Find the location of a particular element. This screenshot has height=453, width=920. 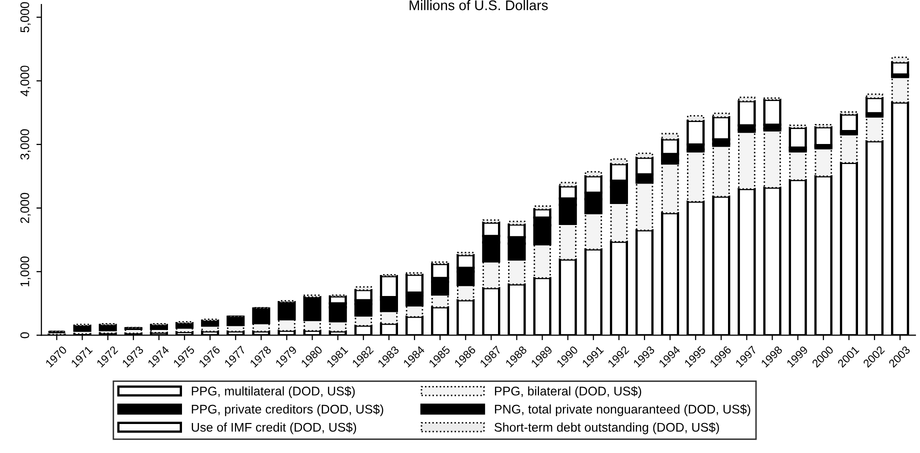

y-tick-label: 1,000 is located at coordinates (25, 271).